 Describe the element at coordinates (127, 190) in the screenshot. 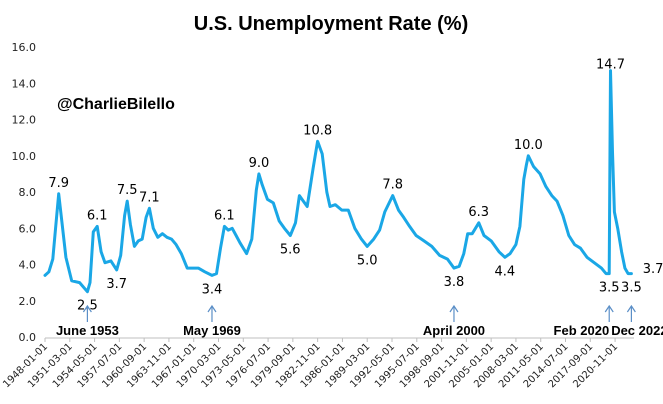

I see `data-label: 7.5` at that location.